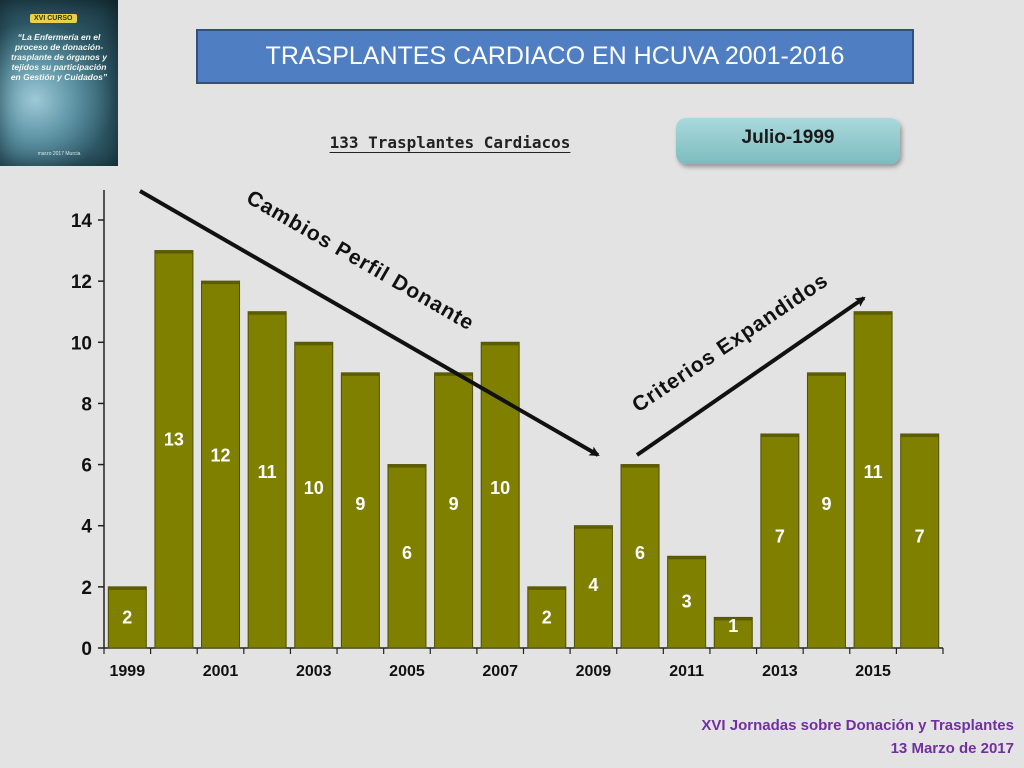  I want to click on x-tick-label: 2003, so click(314, 671).